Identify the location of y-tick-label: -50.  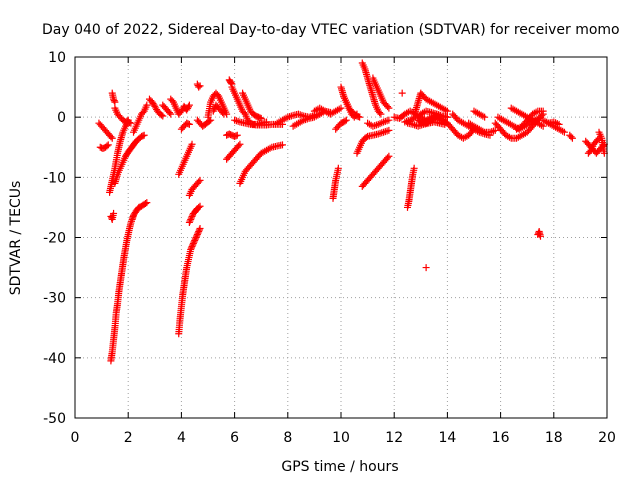
(54, 419).